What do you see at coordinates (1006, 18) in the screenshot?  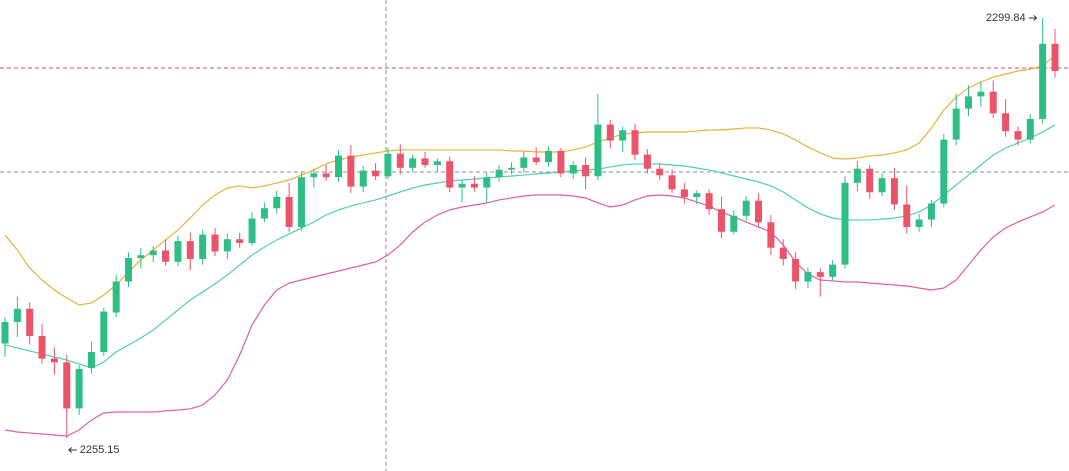 I see `high-label: 2299.84` at bounding box center [1006, 18].